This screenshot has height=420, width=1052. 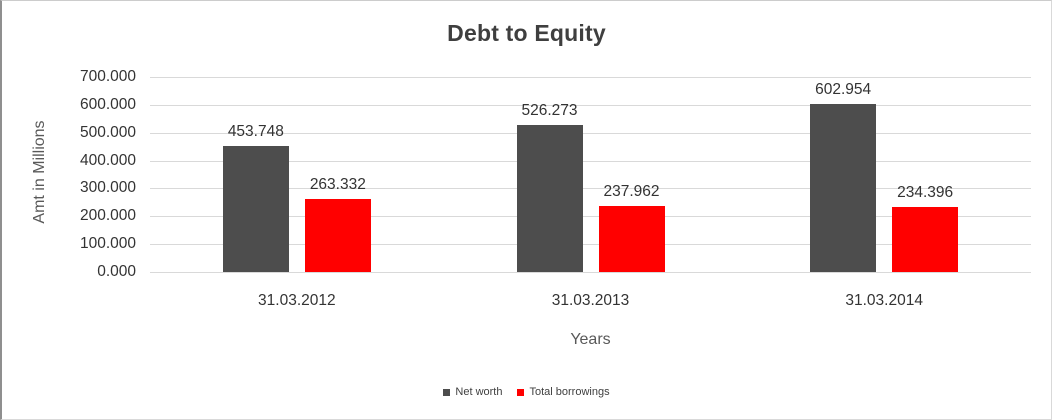 I want to click on y-tick-label: 0.000, so click(x=116, y=271).